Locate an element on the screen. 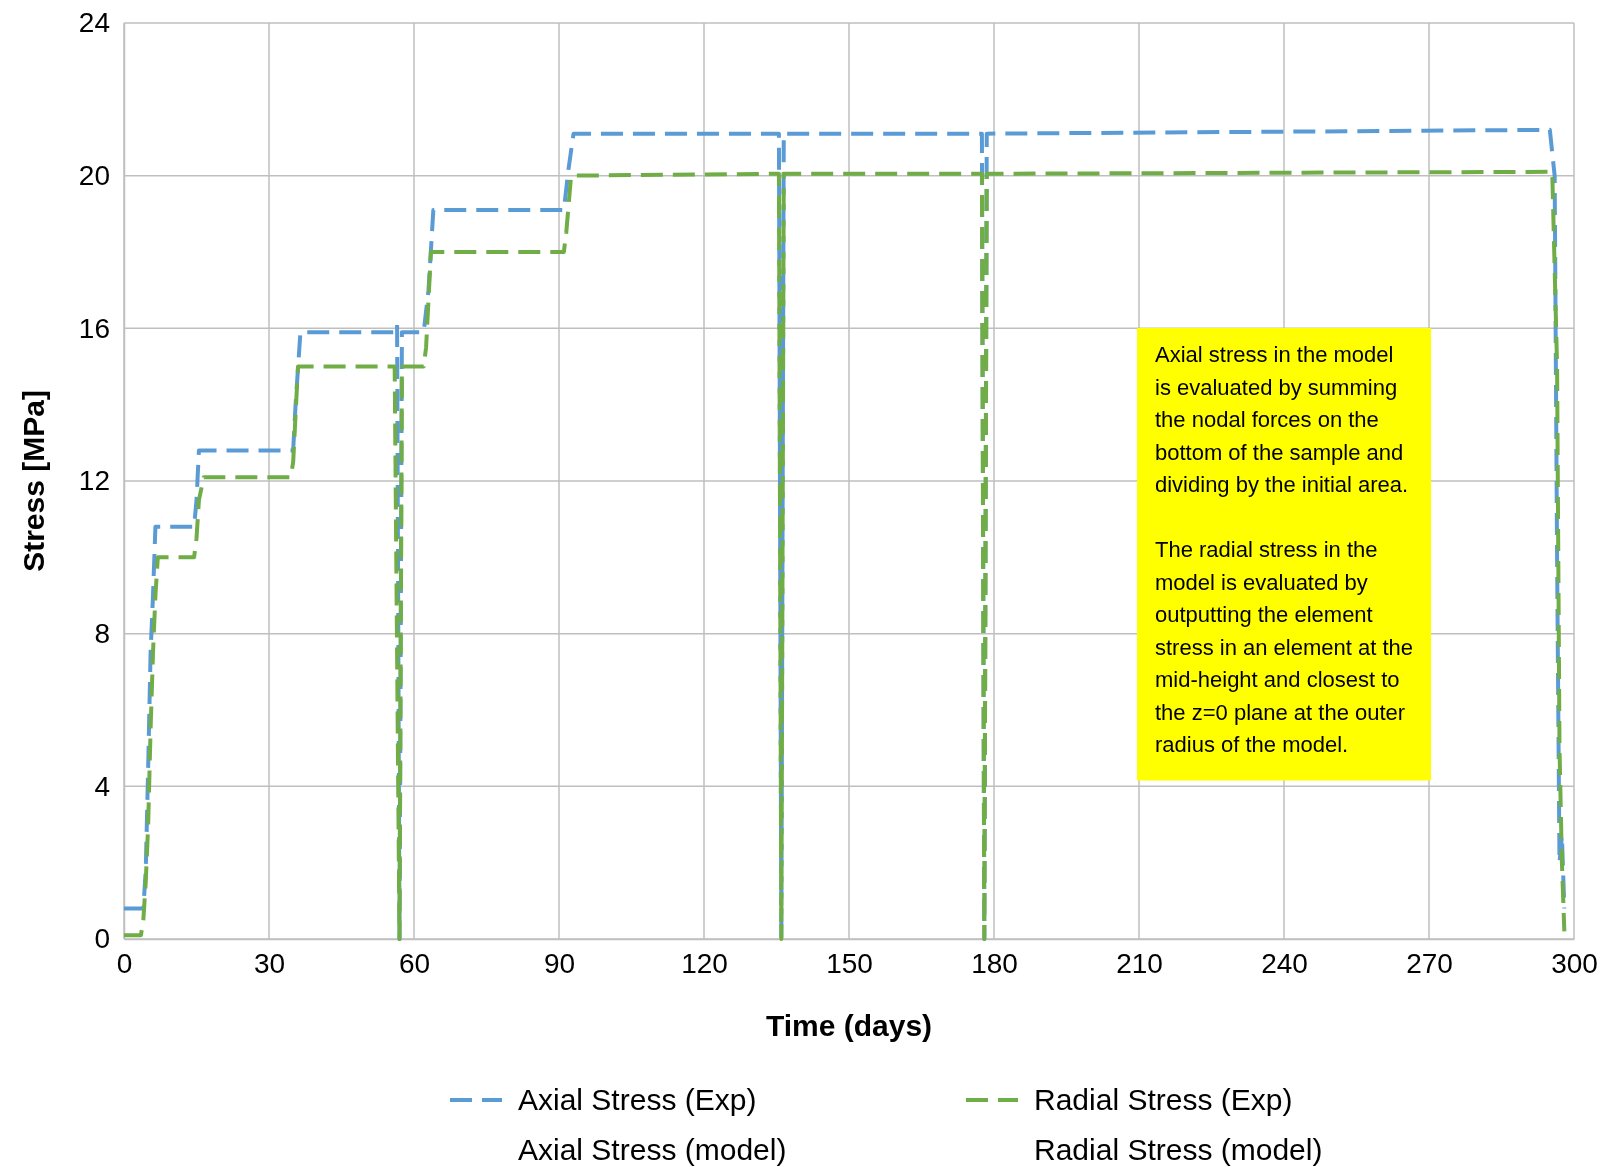  x-tick-label: 30 is located at coordinates (269, 963).